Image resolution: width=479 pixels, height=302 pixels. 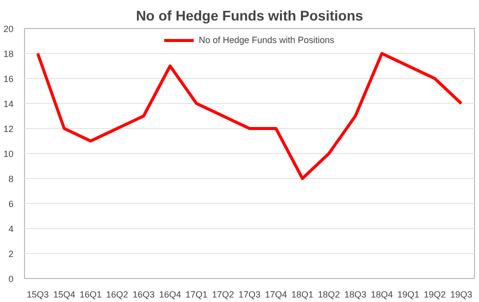 I want to click on x-tick-label: 15Q3, so click(x=37, y=295).